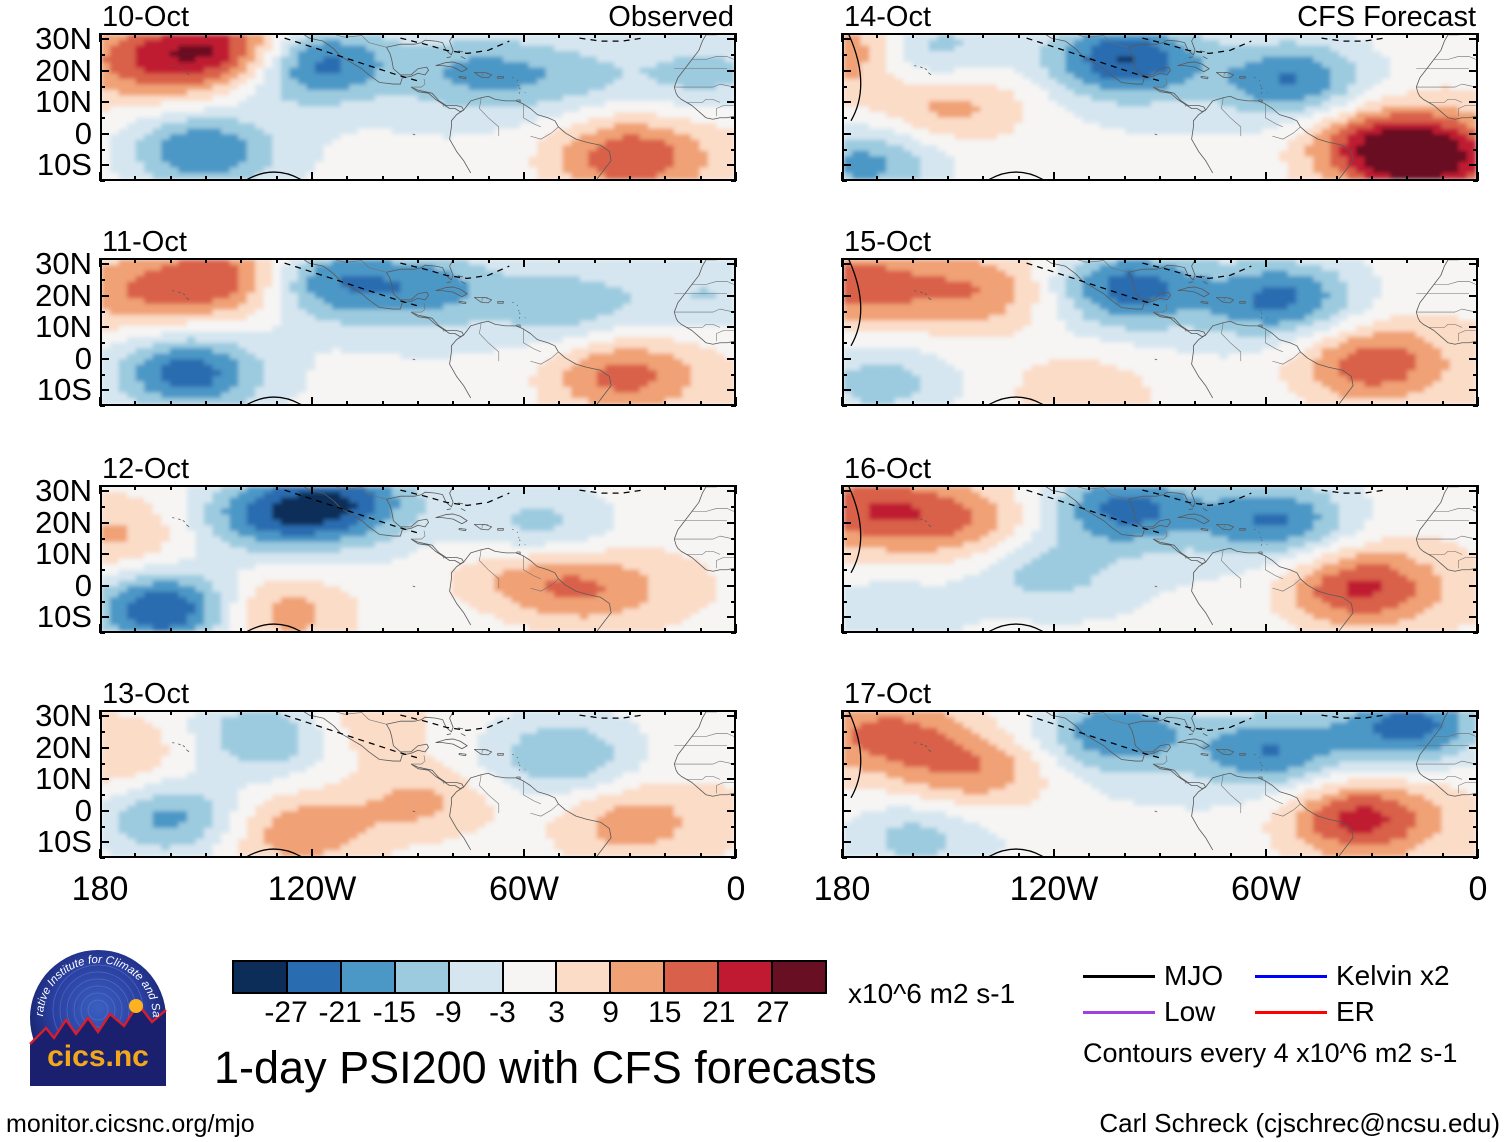 The height and width of the screenshot is (1142, 1510). Describe the element at coordinates (63, 102) in the screenshot. I see `y-axis-tick-label: 10N` at that location.